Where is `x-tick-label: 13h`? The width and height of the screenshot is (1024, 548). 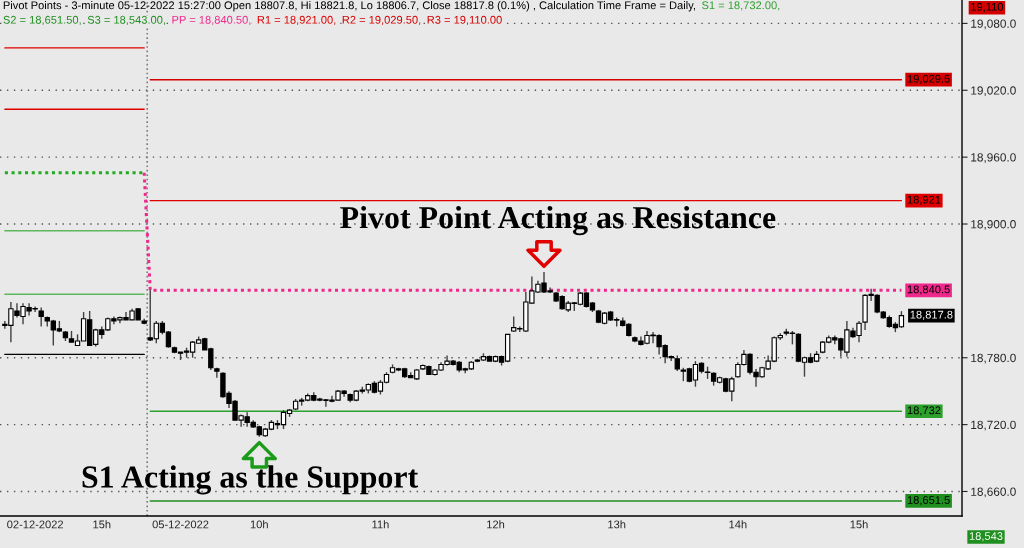
x-tick-label: 13h is located at coordinates (617, 524).